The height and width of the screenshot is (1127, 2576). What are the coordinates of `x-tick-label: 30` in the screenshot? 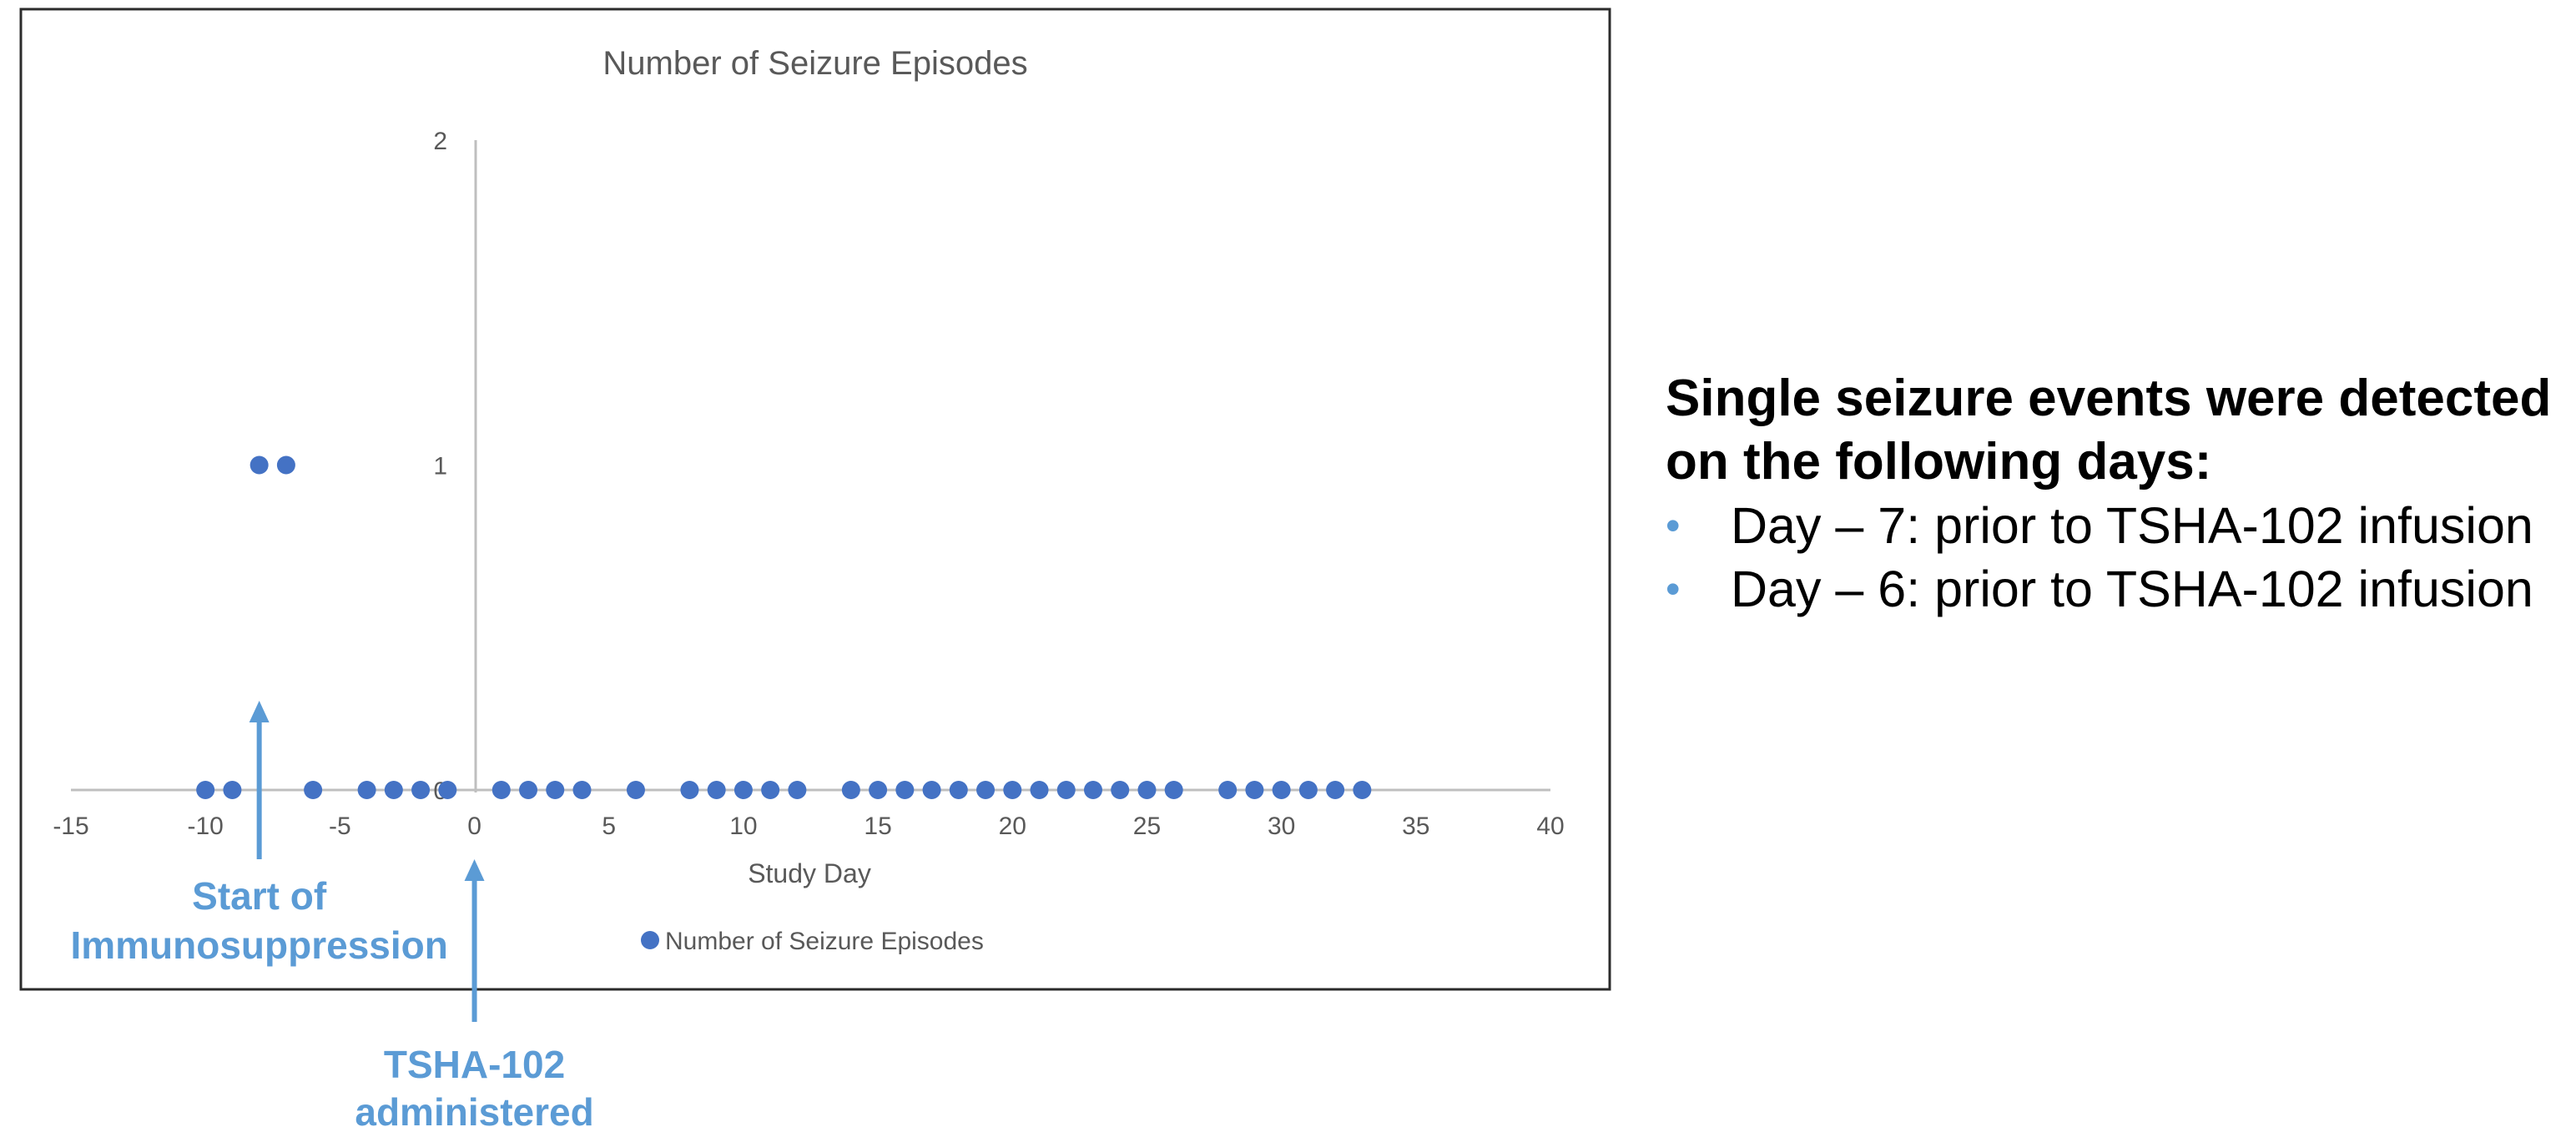 It's located at (1281, 826).